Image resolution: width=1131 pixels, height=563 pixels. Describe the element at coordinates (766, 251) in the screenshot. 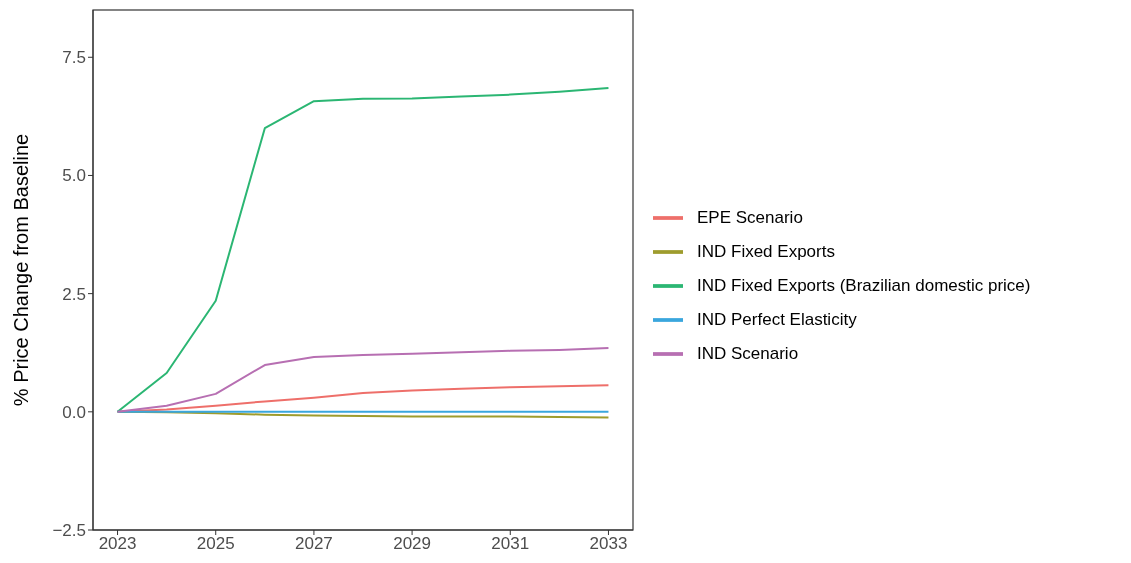

I see `legend-label: IND Fixed Exports` at that location.